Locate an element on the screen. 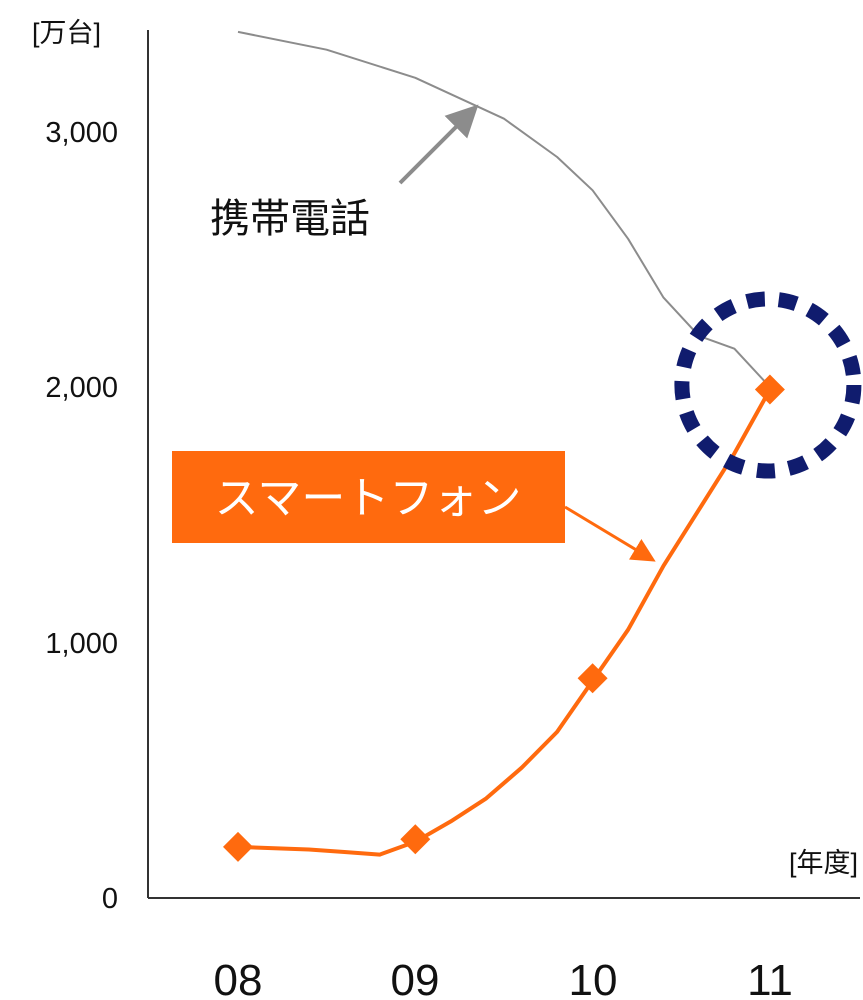 Image resolution: width=863 pixels, height=1000 pixels. y-tick-label: 2,000 is located at coordinates (81, 388).